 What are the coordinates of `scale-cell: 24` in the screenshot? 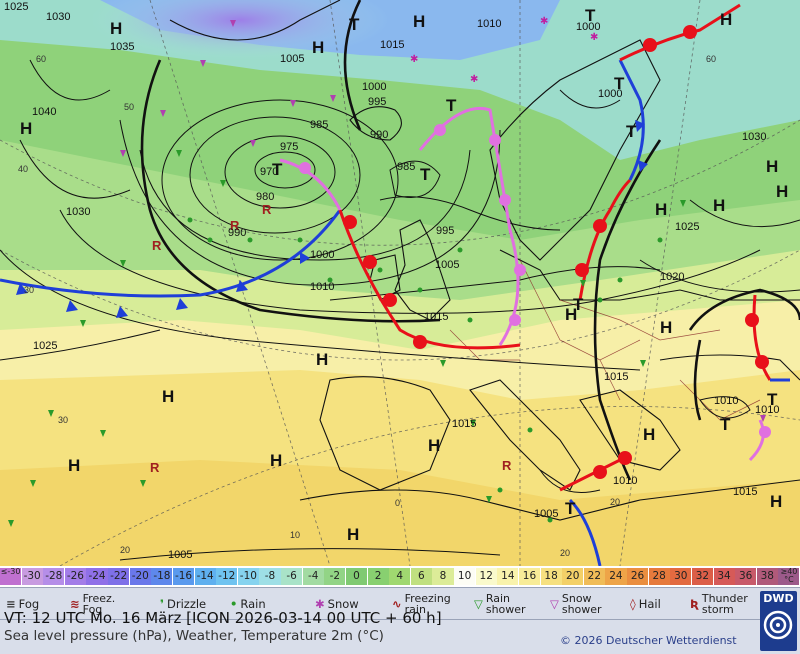 It's located at (616, 576).